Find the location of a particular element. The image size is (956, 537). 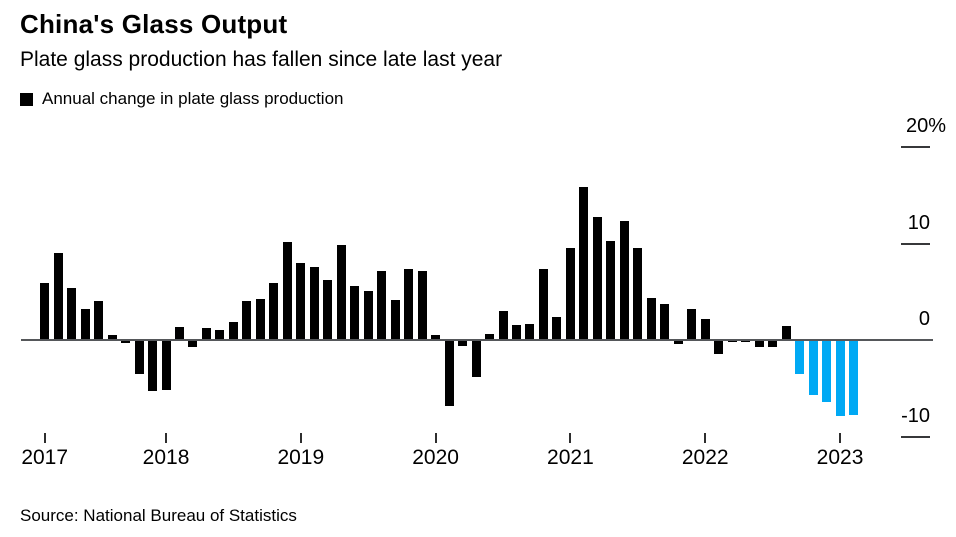

chart-legend: Annual change in plate glass production is located at coordinates (182, 99).